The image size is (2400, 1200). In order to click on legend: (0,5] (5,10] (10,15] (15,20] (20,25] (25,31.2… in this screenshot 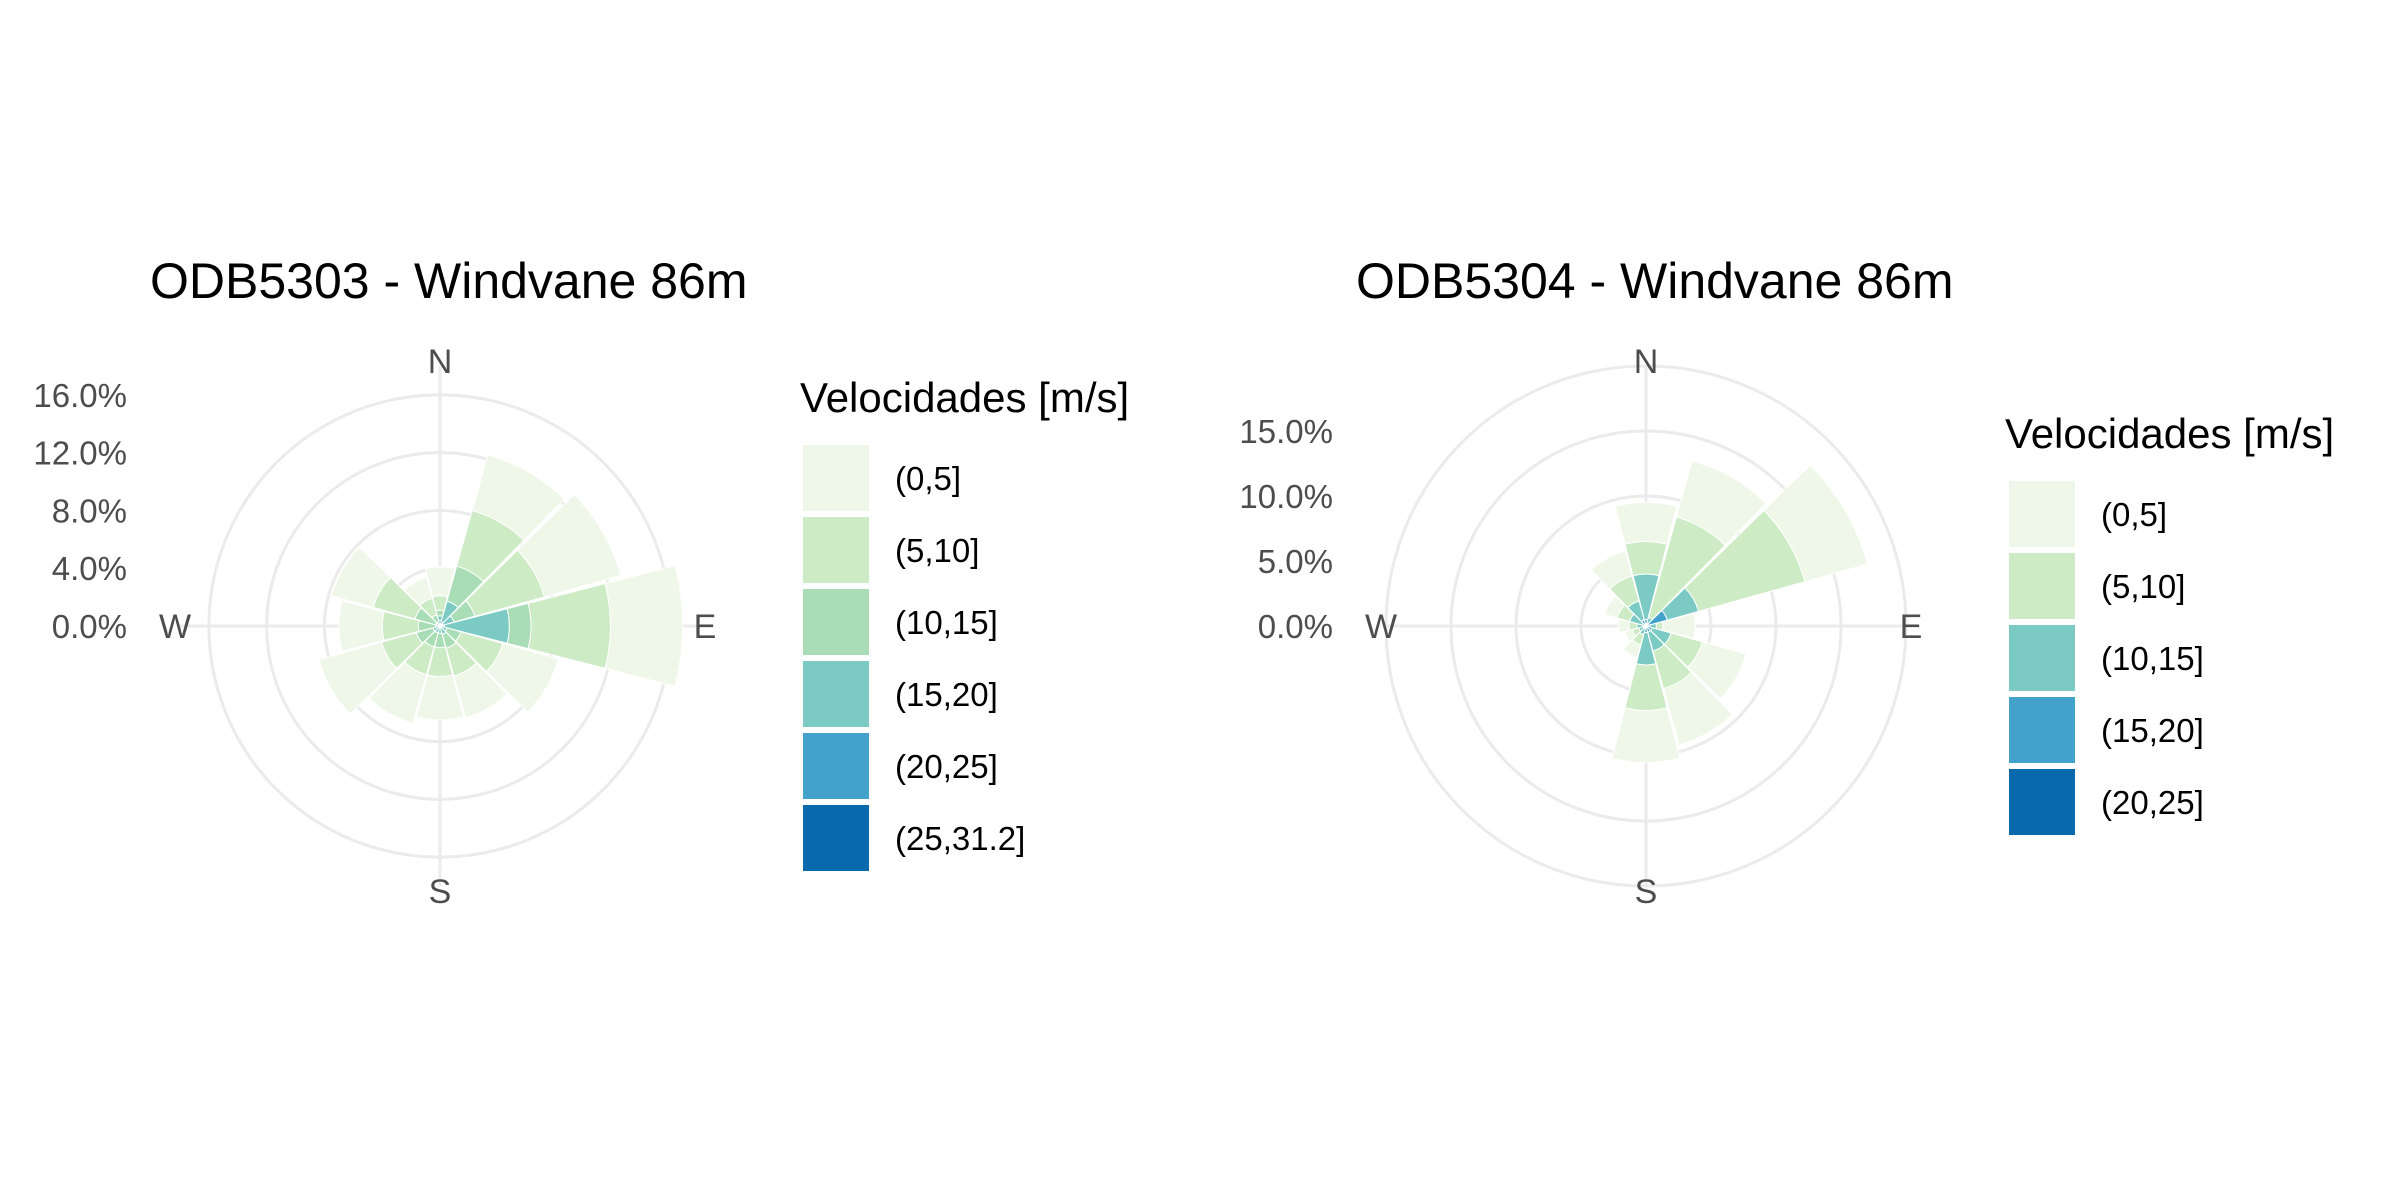, I will do `click(914, 658)`.